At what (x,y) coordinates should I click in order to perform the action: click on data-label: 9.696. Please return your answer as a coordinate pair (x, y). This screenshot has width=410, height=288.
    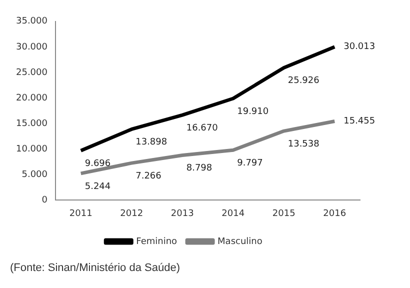
    Looking at the image, I should click on (97, 164).